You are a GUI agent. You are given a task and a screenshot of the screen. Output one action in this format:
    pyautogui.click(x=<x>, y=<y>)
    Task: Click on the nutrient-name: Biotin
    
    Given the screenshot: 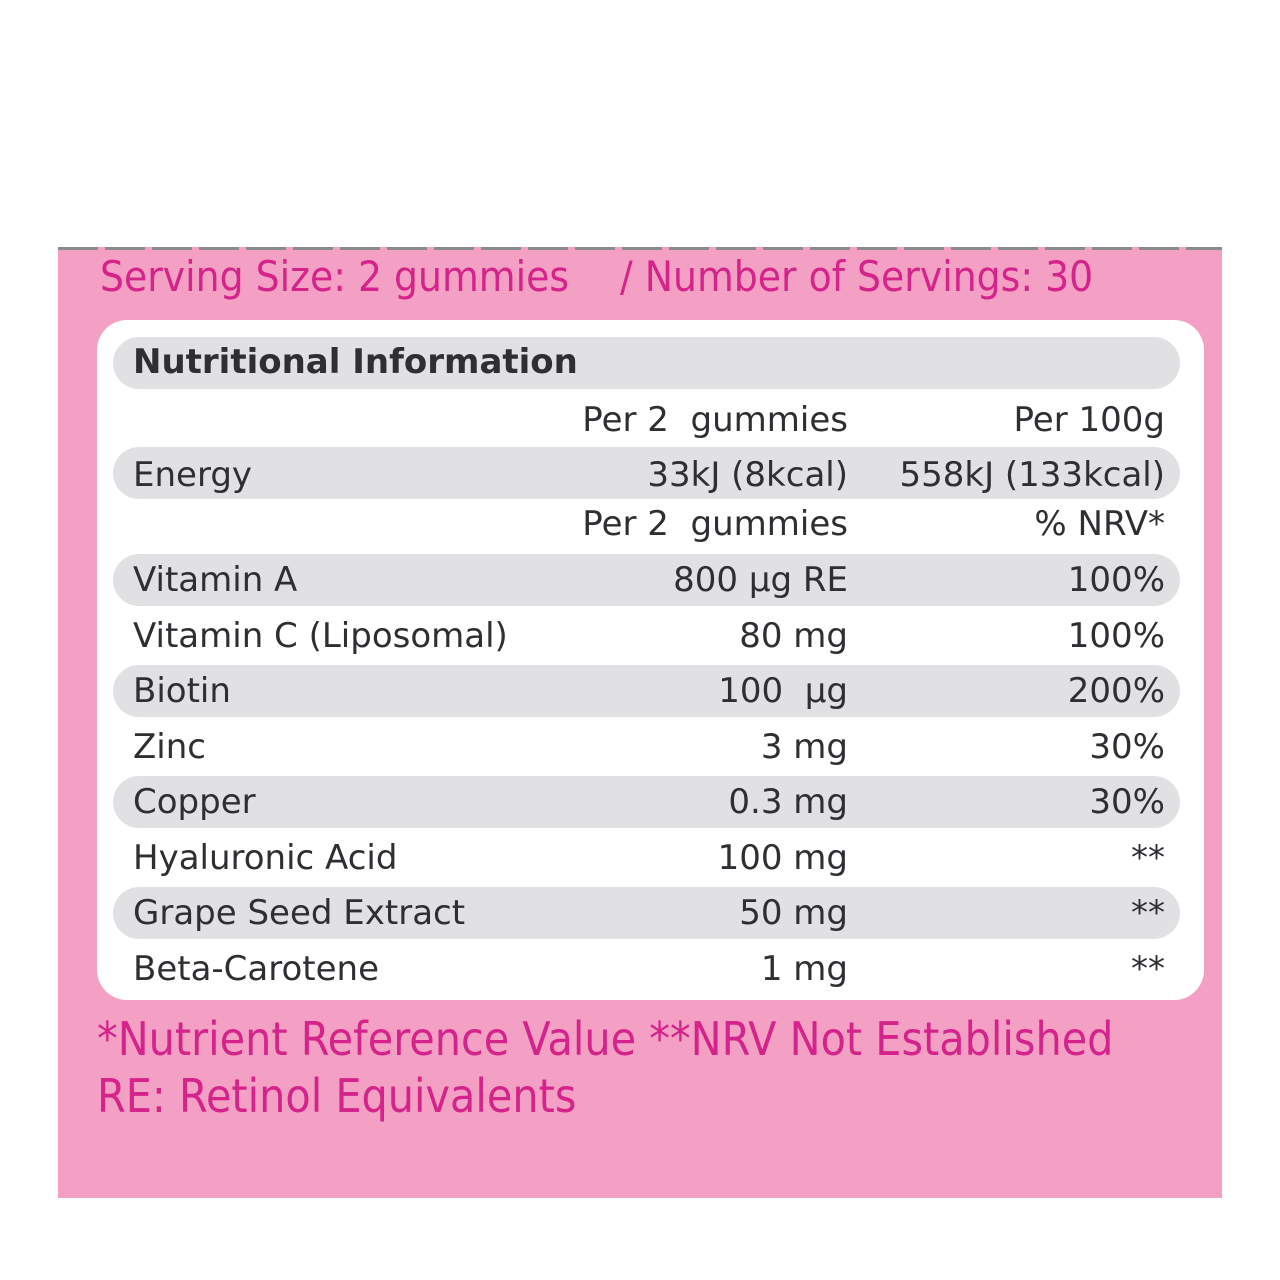 What is the action you would take?
    pyautogui.click(x=182, y=691)
    